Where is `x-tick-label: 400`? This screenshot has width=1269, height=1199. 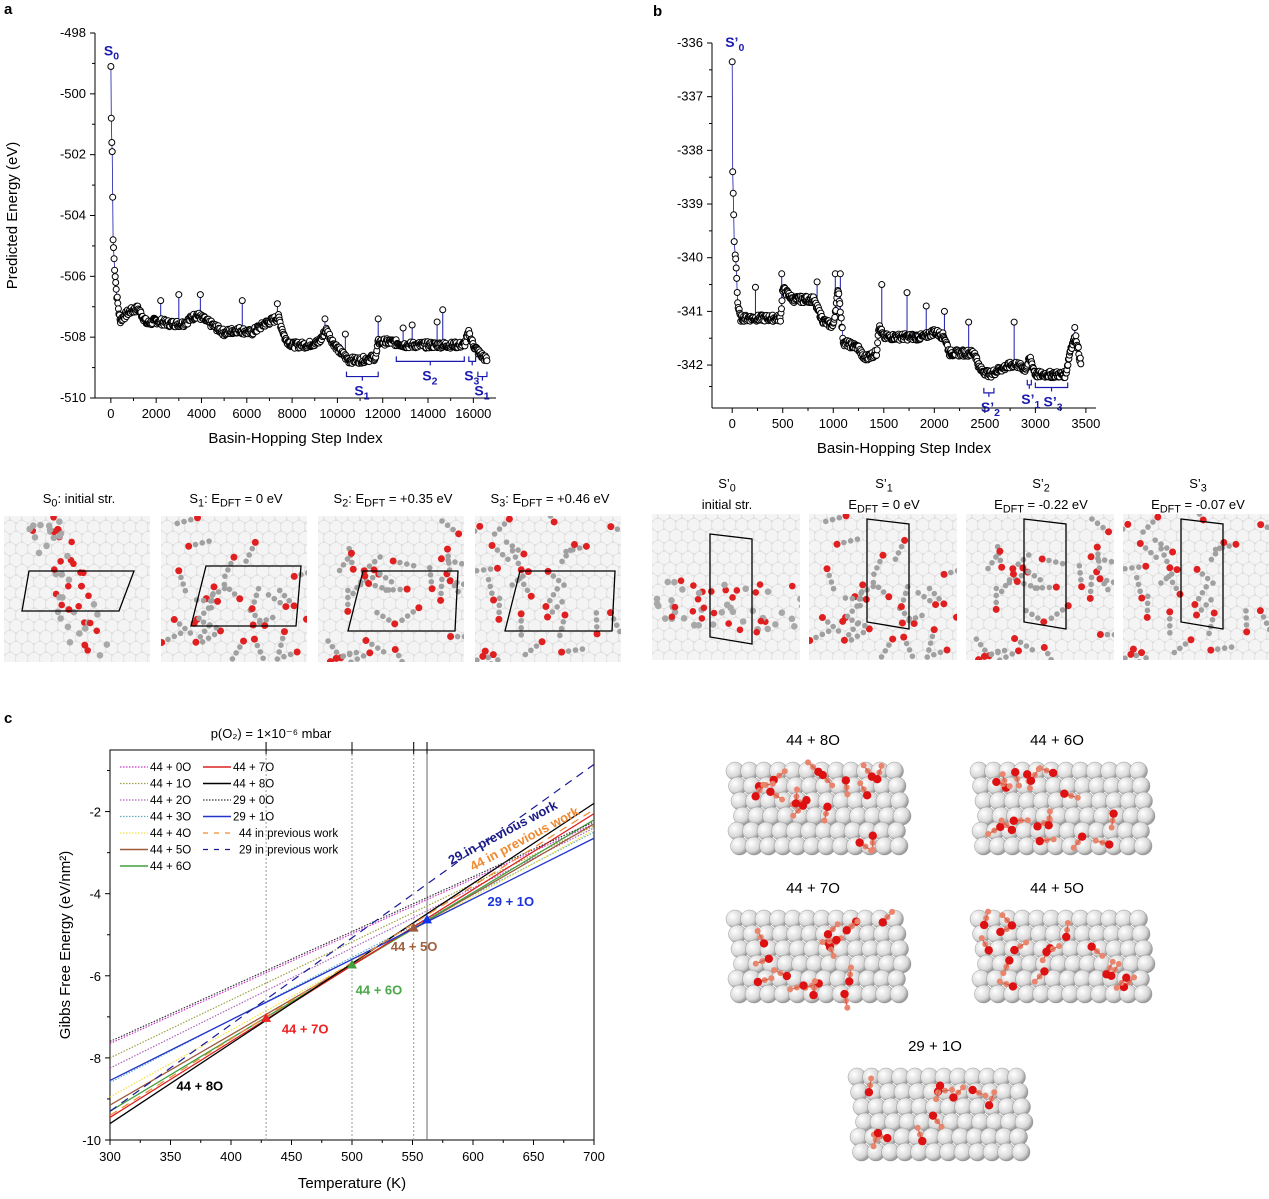
x-tick-label: 400 is located at coordinates (231, 1156).